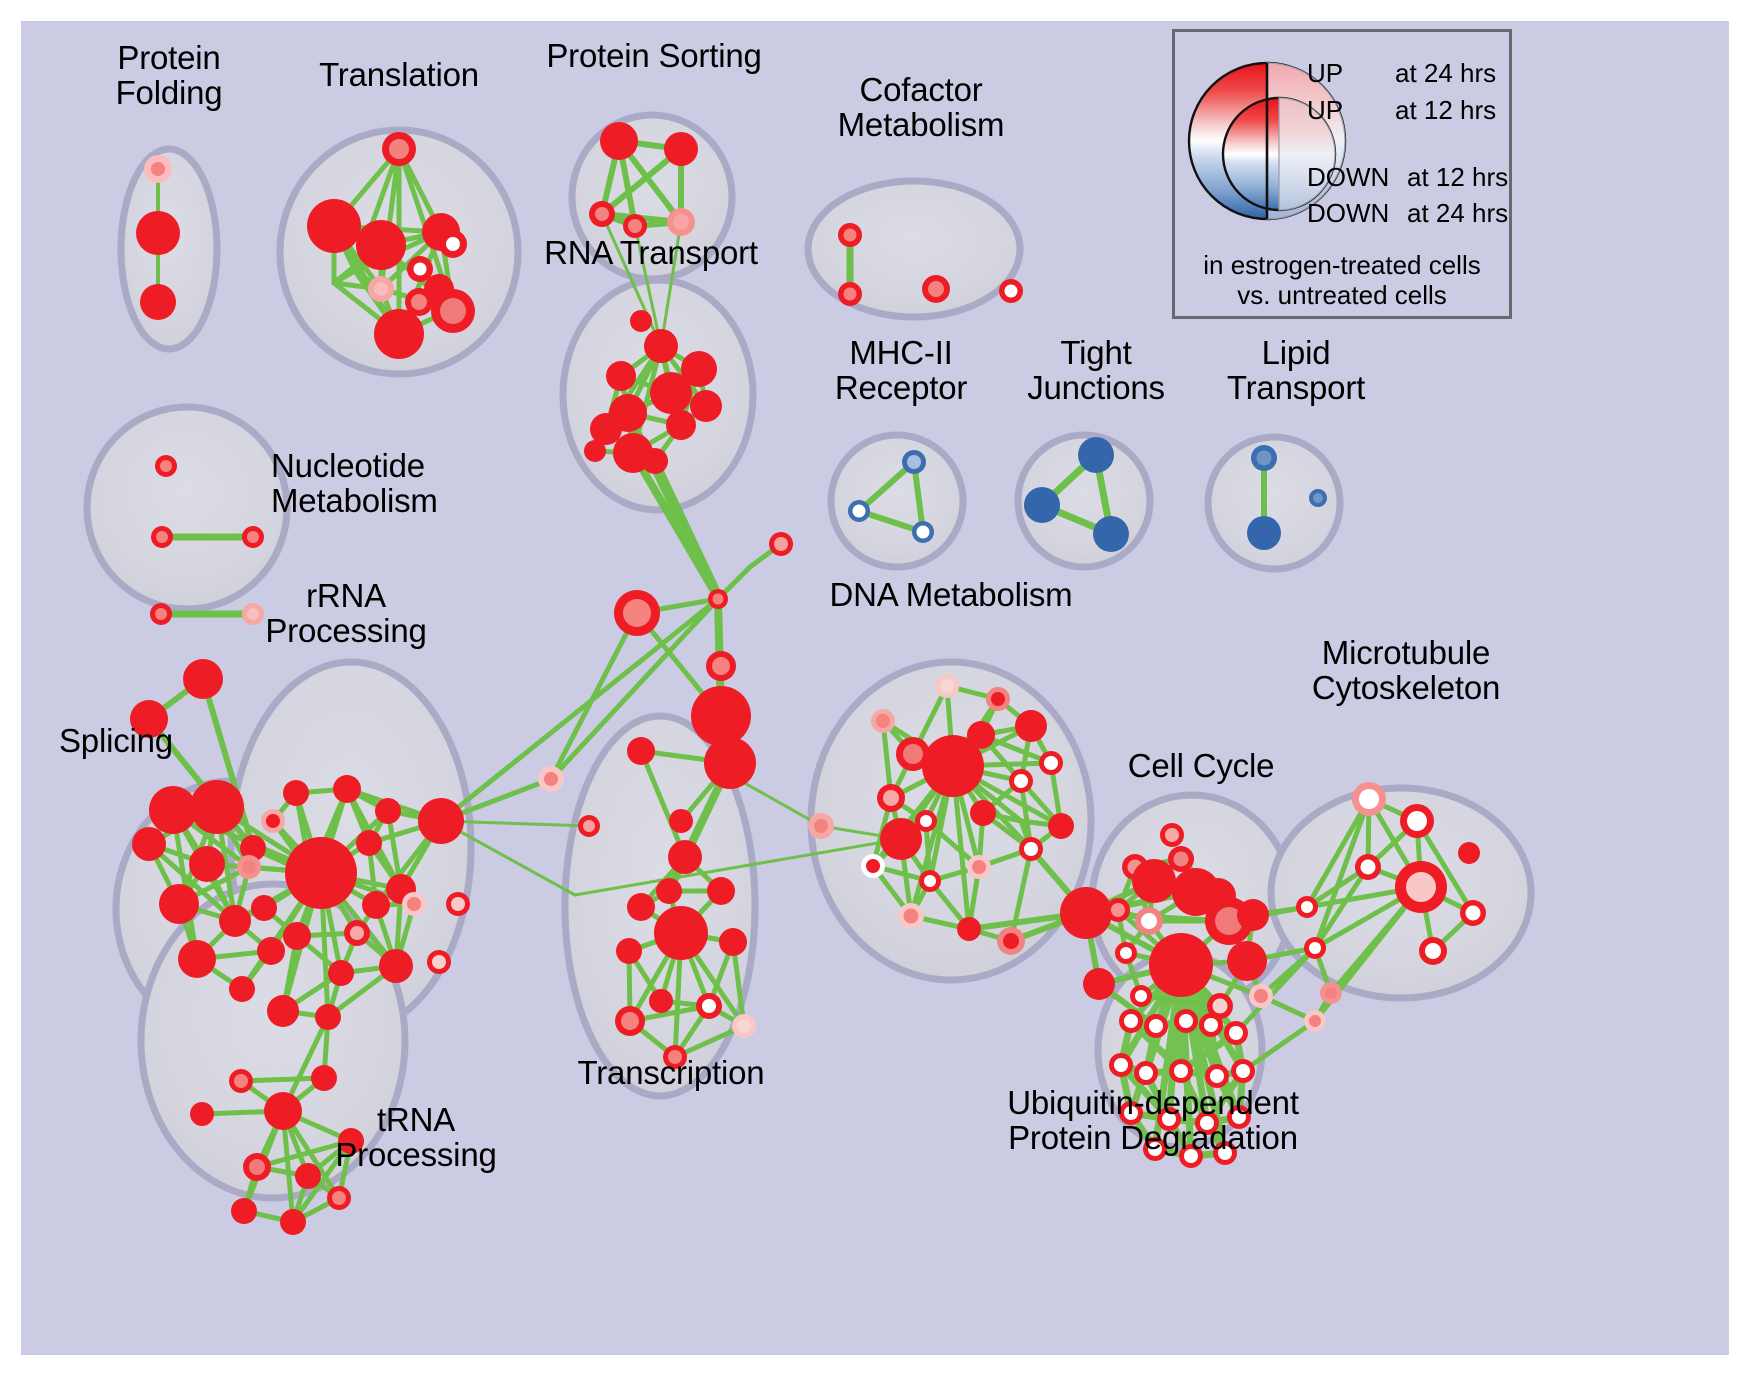 The image size is (1750, 1376). I want to click on node-group-central-backbone, so click(686, 685).